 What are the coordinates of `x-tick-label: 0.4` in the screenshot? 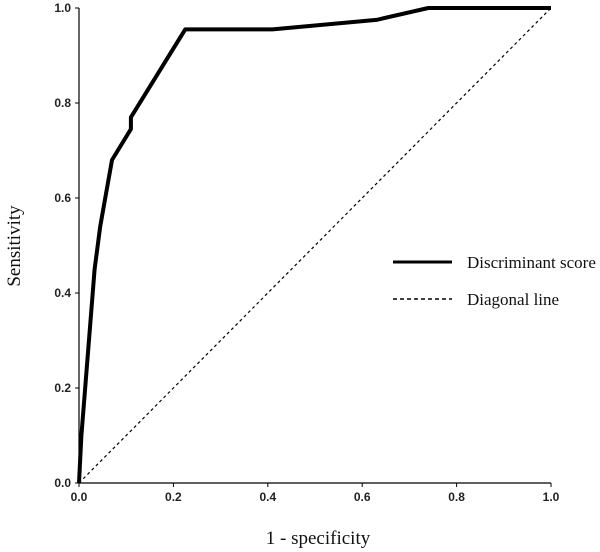 It's located at (267, 497).